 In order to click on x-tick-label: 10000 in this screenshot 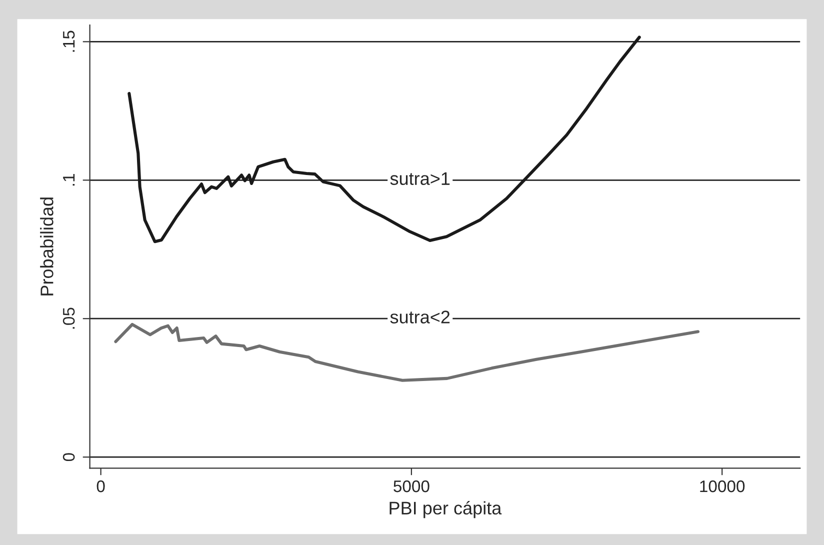, I will do `click(722, 486)`.